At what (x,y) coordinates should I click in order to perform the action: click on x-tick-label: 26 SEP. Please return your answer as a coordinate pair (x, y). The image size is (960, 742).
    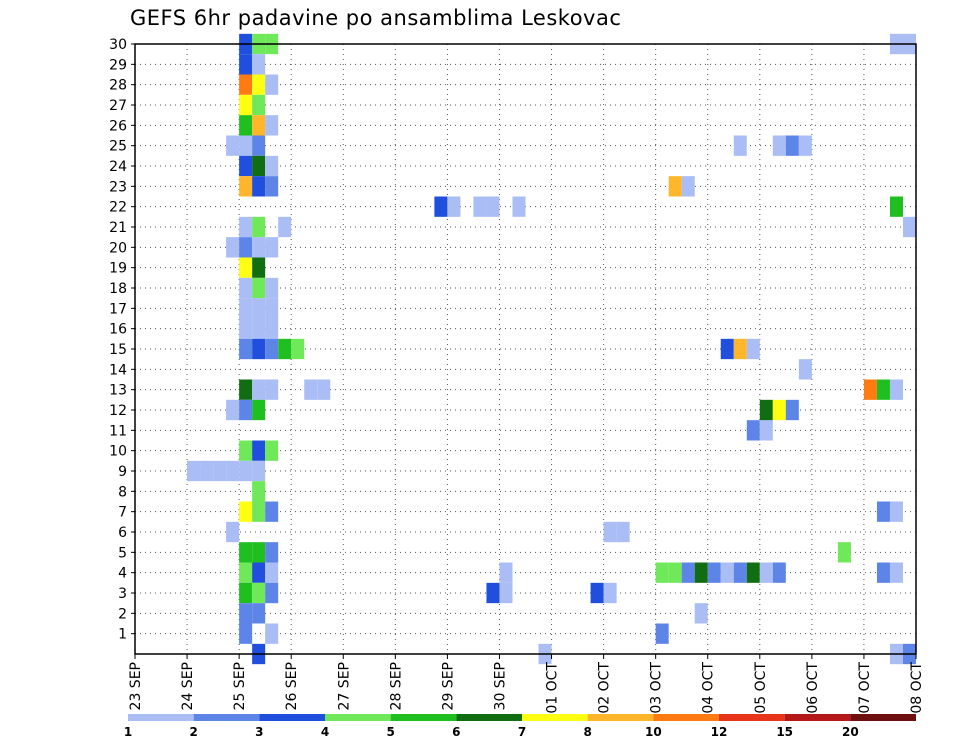
    Looking at the image, I should click on (292, 686).